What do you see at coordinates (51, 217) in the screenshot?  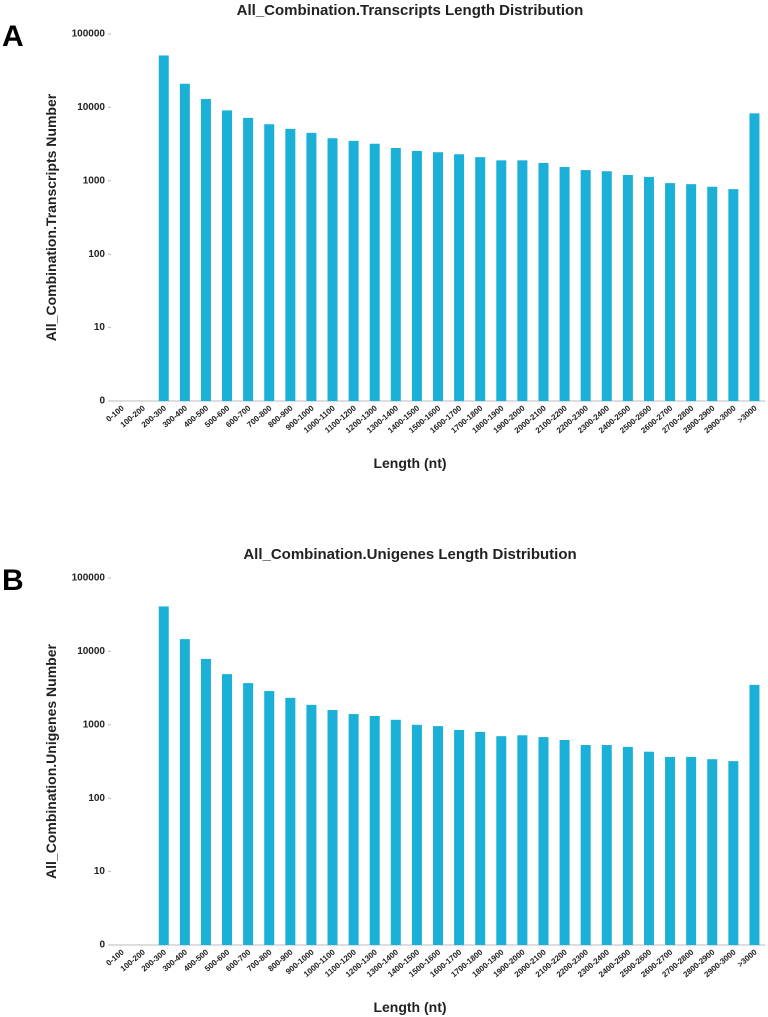 I see `y-axis-title: All_Combination.Transcripts Number` at bounding box center [51, 217].